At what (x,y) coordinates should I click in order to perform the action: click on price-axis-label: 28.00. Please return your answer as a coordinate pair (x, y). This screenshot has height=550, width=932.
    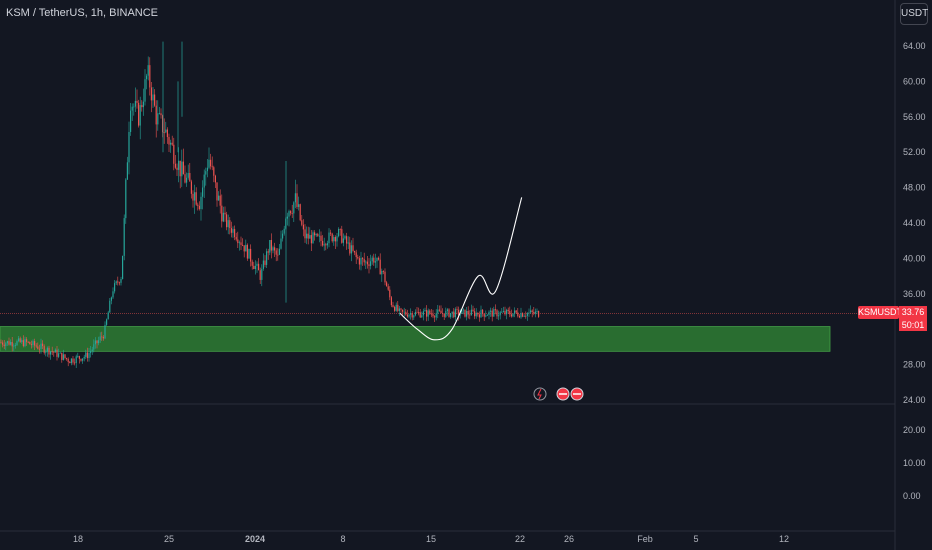
    Looking at the image, I should click on (914, 365).